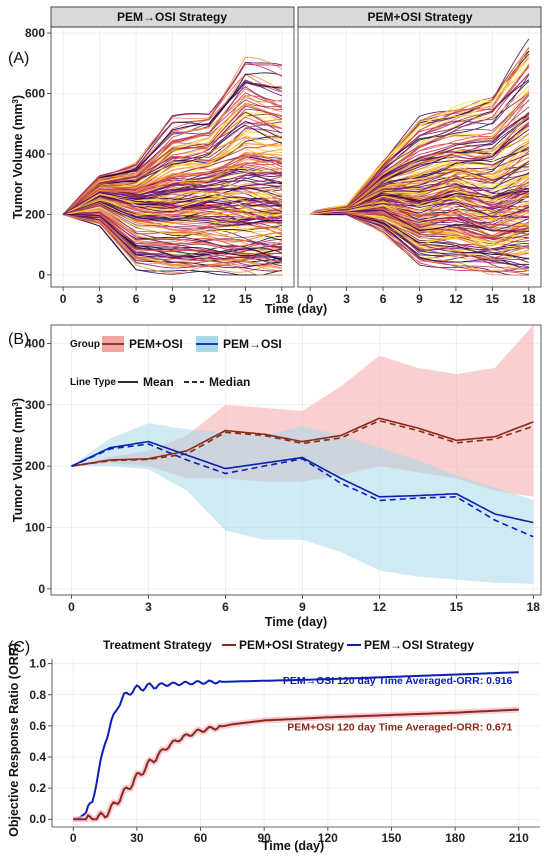  I want to click on legend-label-pem-then-osi-strategy: PEM→OSI Strategy, so click(419, 645).